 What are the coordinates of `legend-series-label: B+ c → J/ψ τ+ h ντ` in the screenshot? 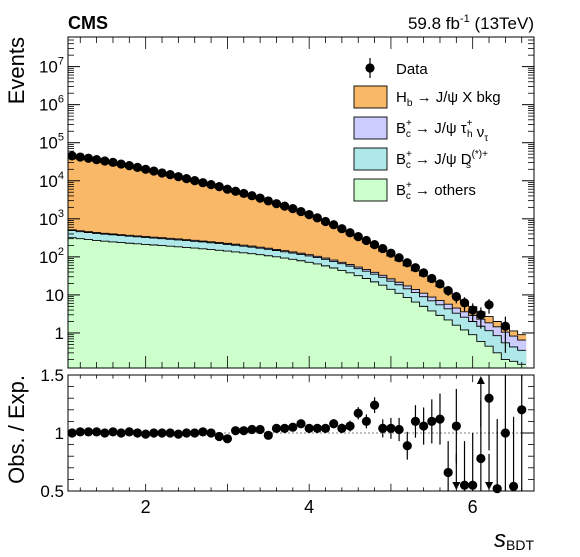 It's located at (442, 131).